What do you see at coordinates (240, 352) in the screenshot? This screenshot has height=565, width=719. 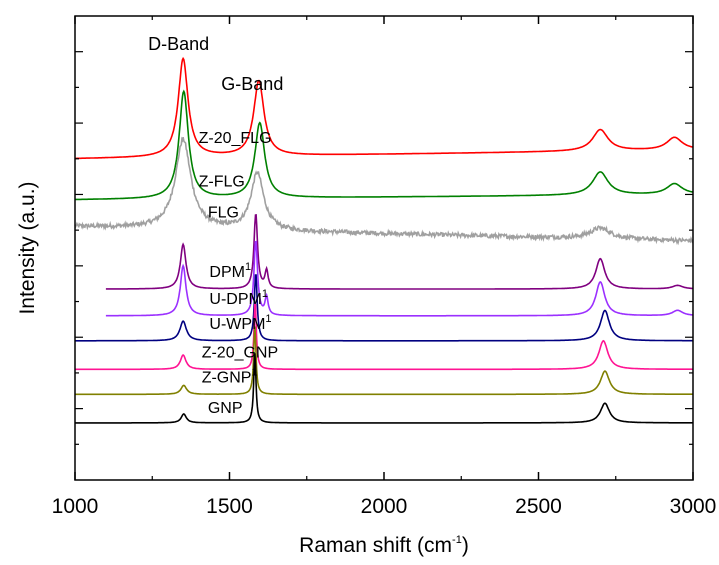 I see `series-label-z-20-gnp: Z-20_GNP` at bounding box center [240, 352].